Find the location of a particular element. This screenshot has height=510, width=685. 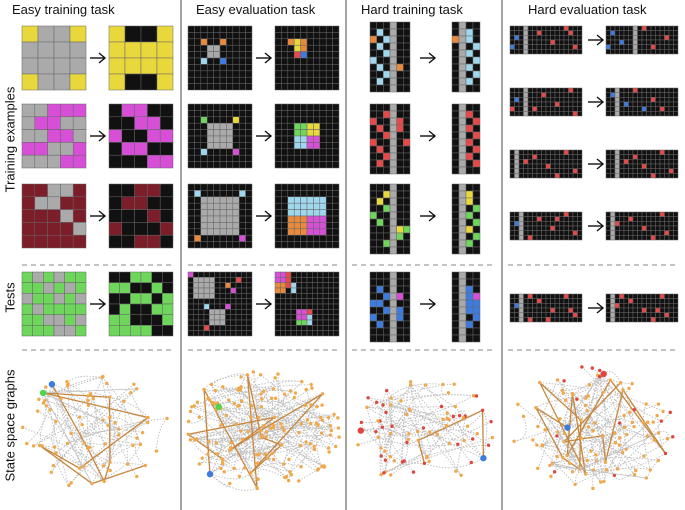

grid-hard-train-3-output is located at coordinates (466, 219).